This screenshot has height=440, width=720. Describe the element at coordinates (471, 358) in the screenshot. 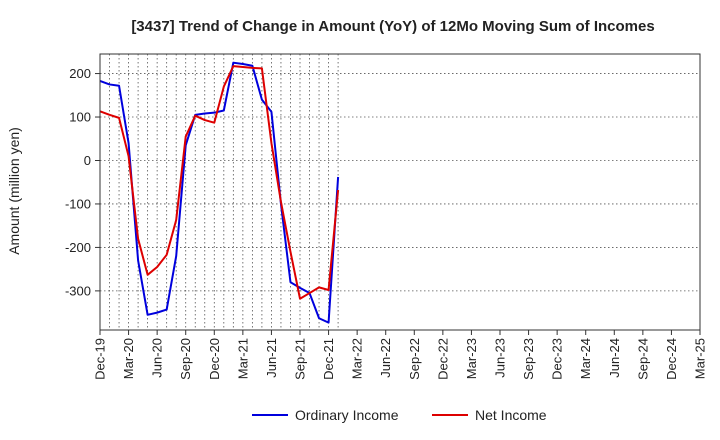

I see `x-tick-label: Mar-23` at that location.